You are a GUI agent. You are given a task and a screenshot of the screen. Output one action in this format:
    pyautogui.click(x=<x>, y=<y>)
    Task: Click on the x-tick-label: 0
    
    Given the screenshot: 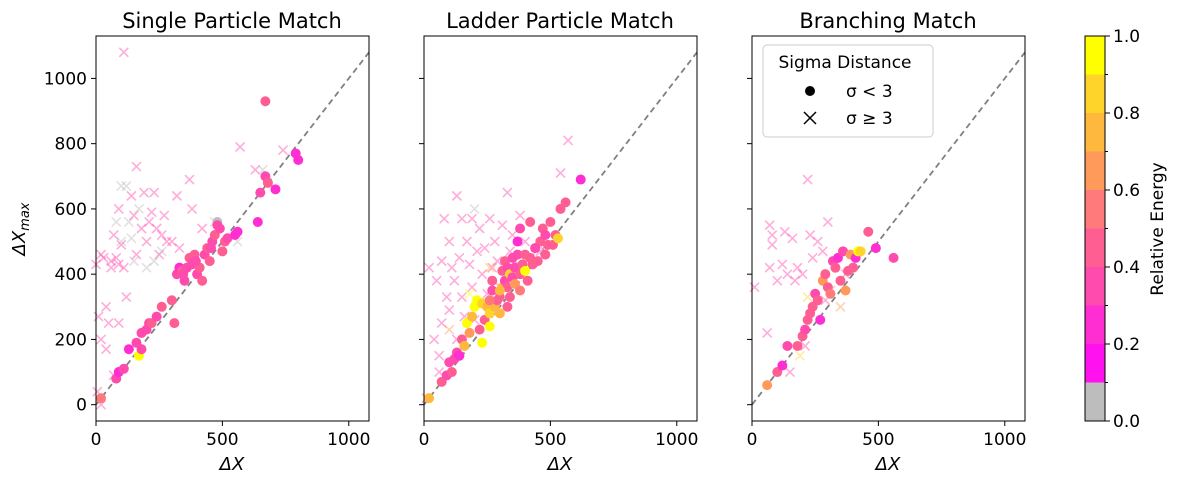 What is the action you would take?
    pyautogui.click(x=752, y=440)
    